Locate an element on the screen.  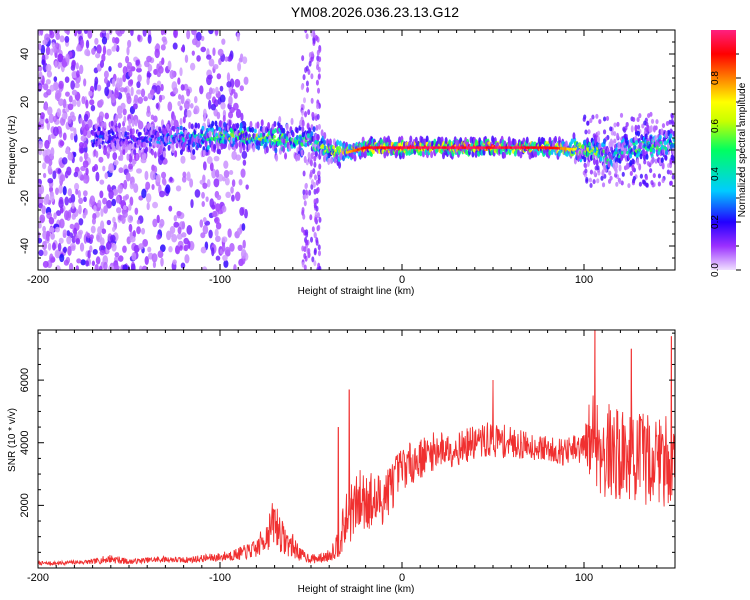
snr-xtick-label: -200 is located at coordinates (38, 578).